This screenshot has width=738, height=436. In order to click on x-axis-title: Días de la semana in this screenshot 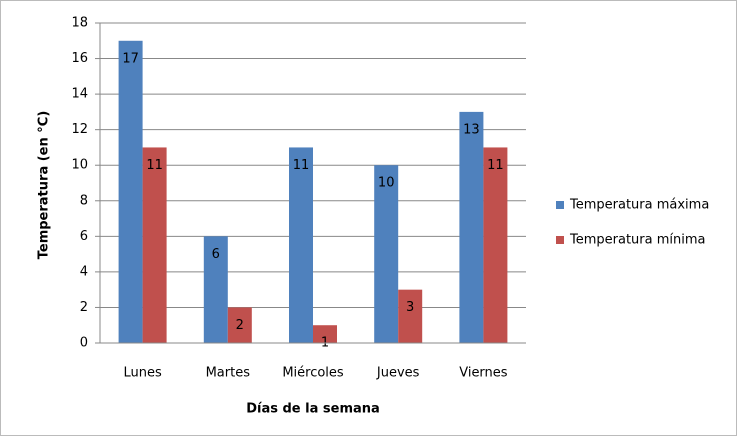, I will do `click(313, 409)`.